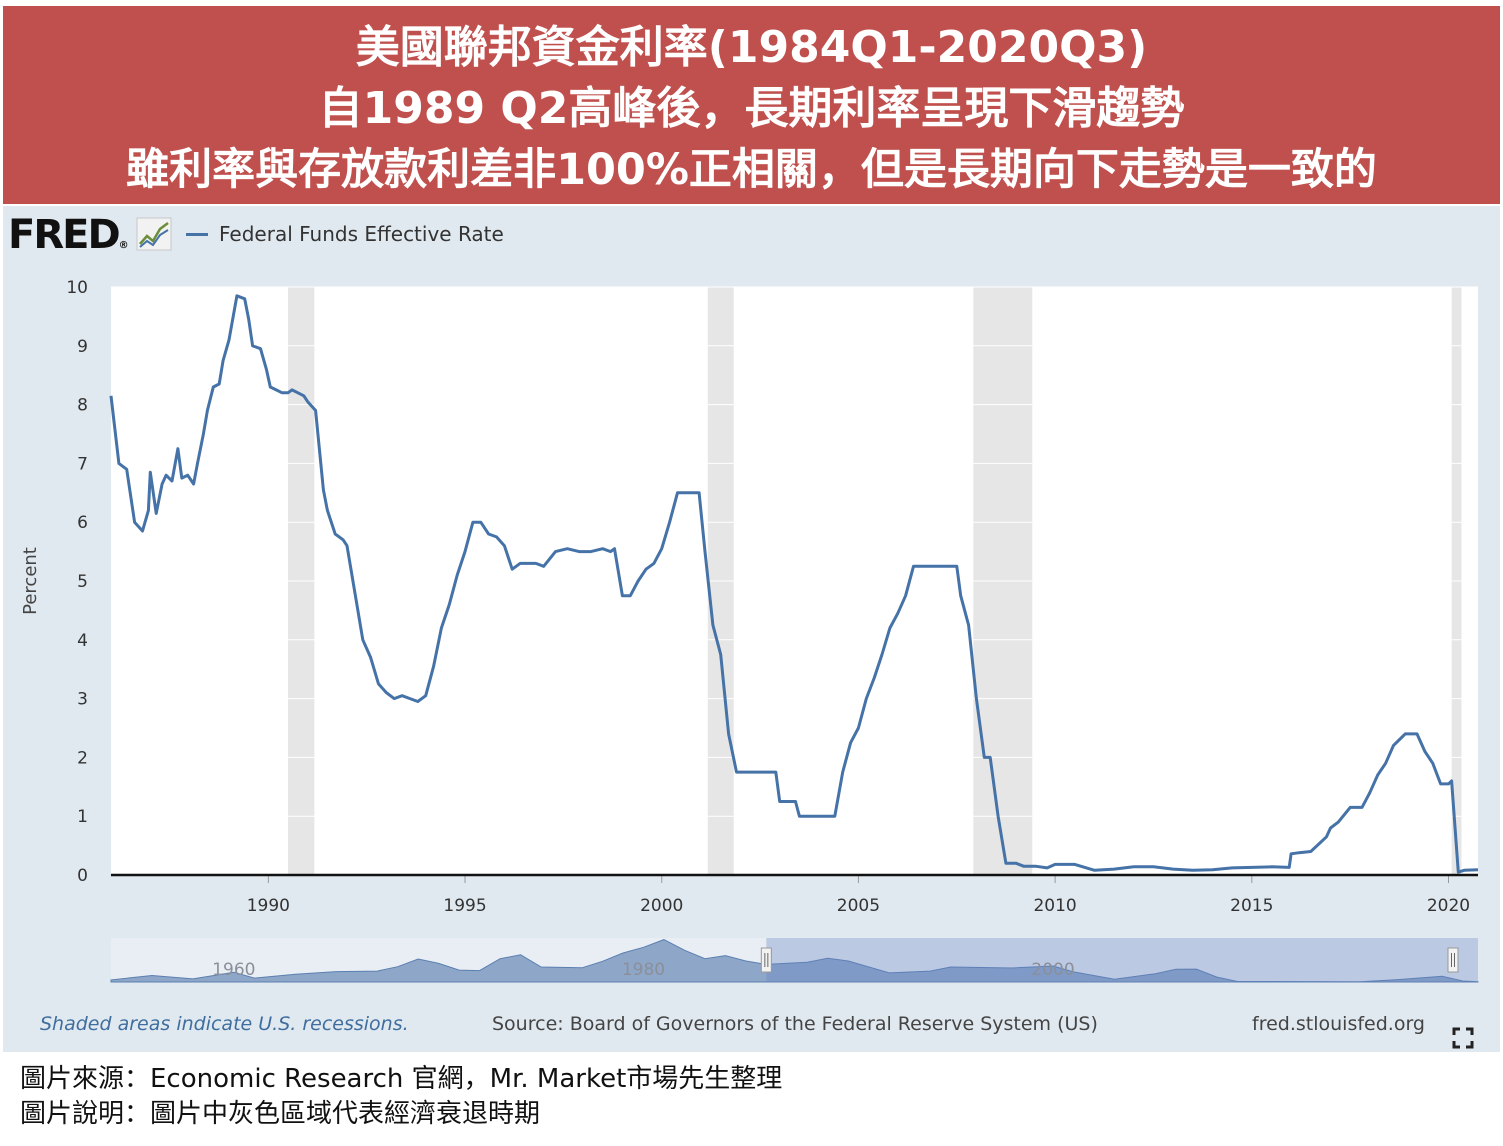  I want to click on title-line-3: 雖利率與存放款利差非100%正相關，但是長期向下走勢是一致的, so click(751, 170).